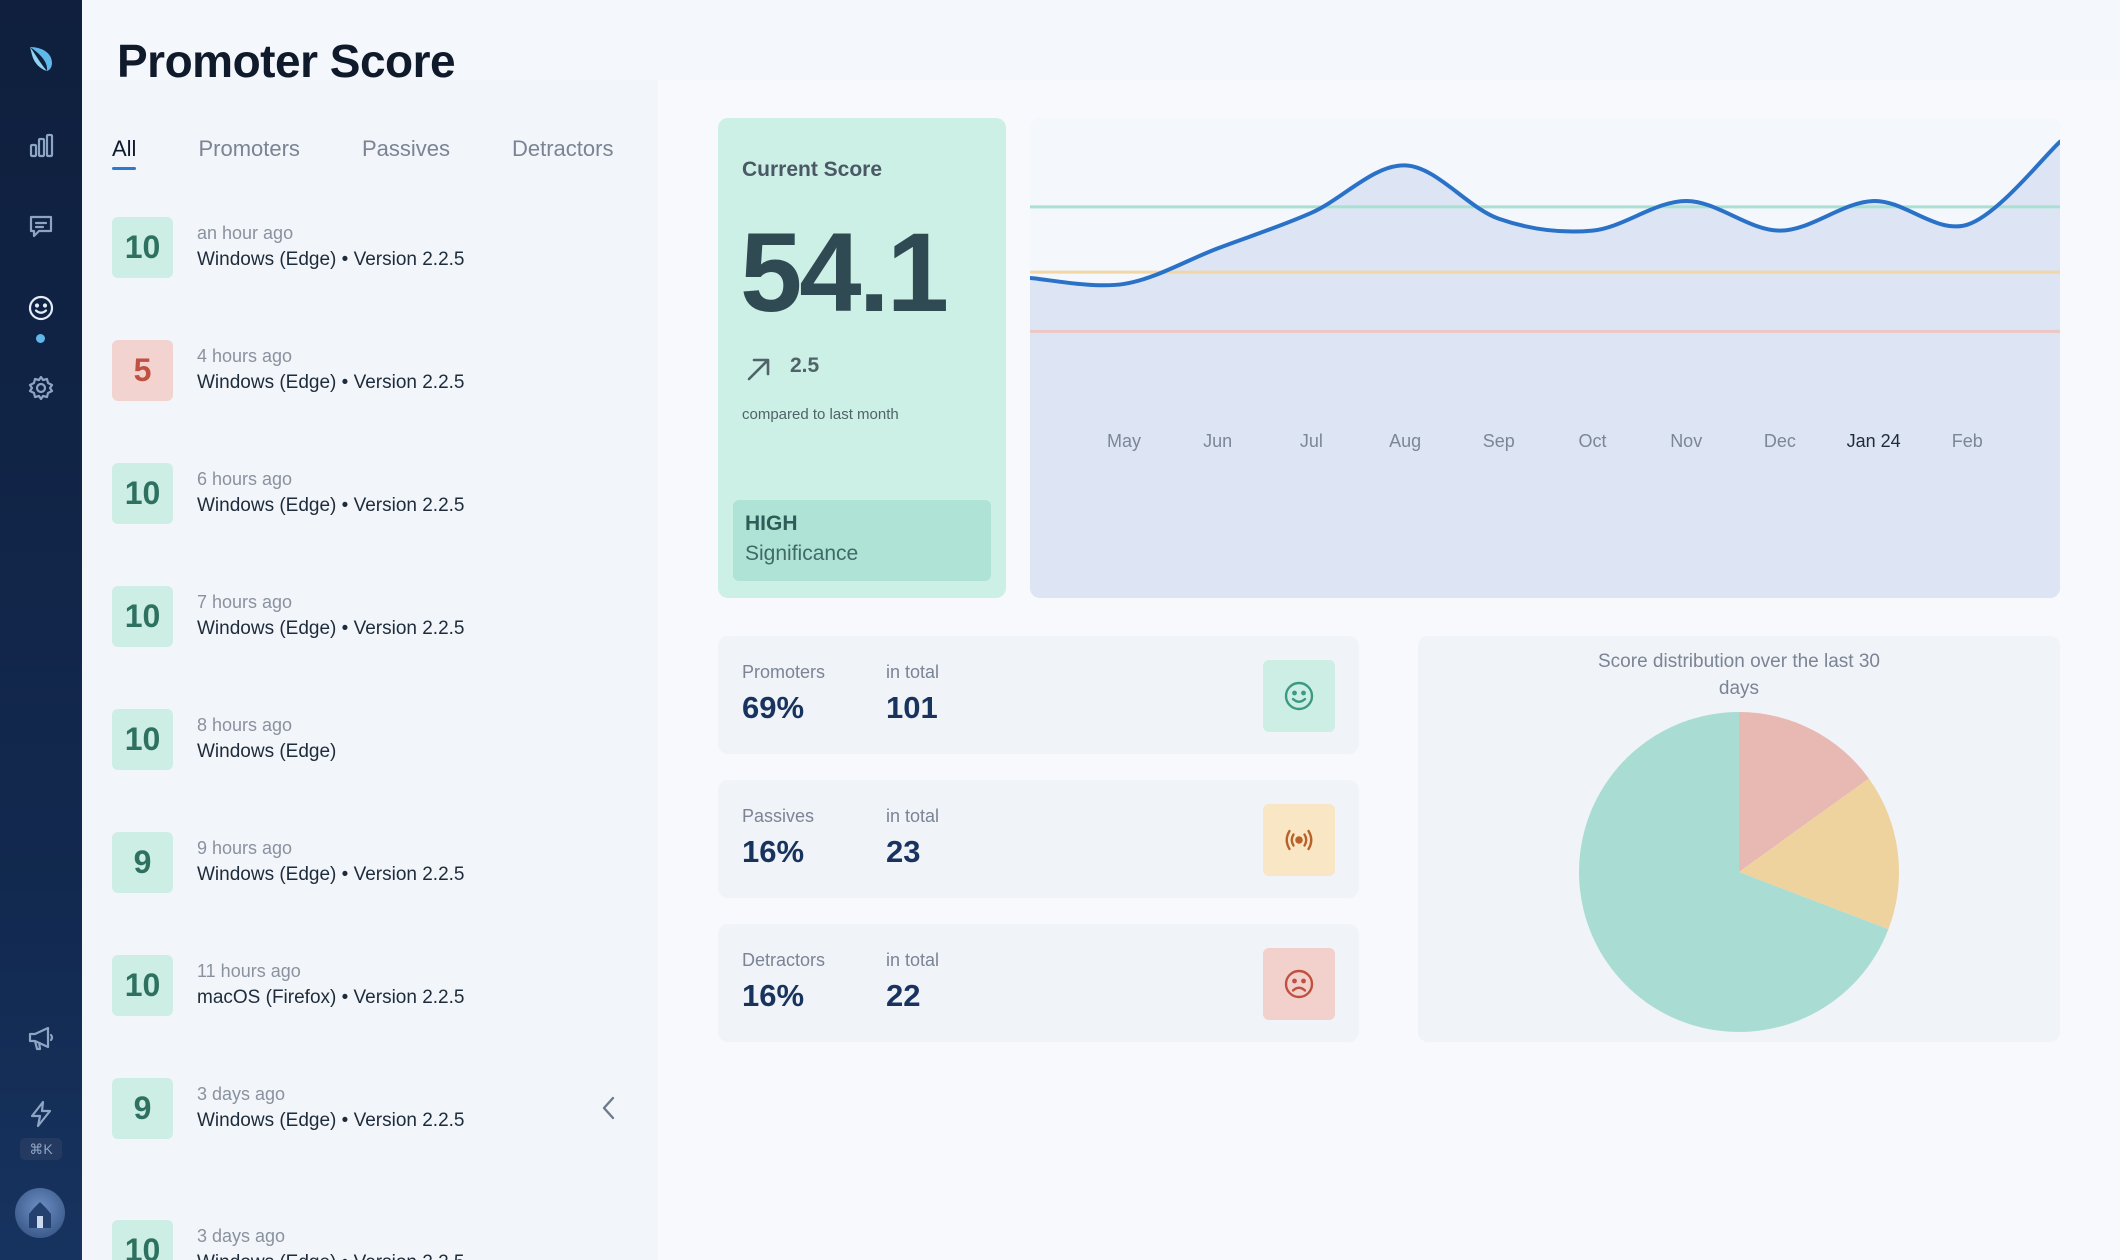 This screenshot has width=2120, height=1260. Describe the element at coordinates (1804, 792) in the screenshot. I see `pie-slice-detractors` at that location.